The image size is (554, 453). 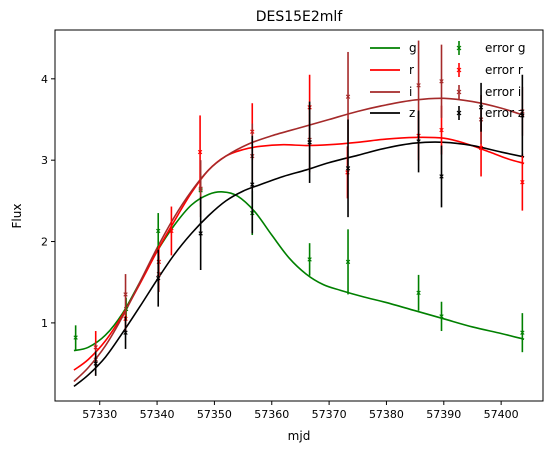 What do you see at coordinates (459, 70) in the screenshot?
I see `legend-marker-r` at bounding box center [459, 70].